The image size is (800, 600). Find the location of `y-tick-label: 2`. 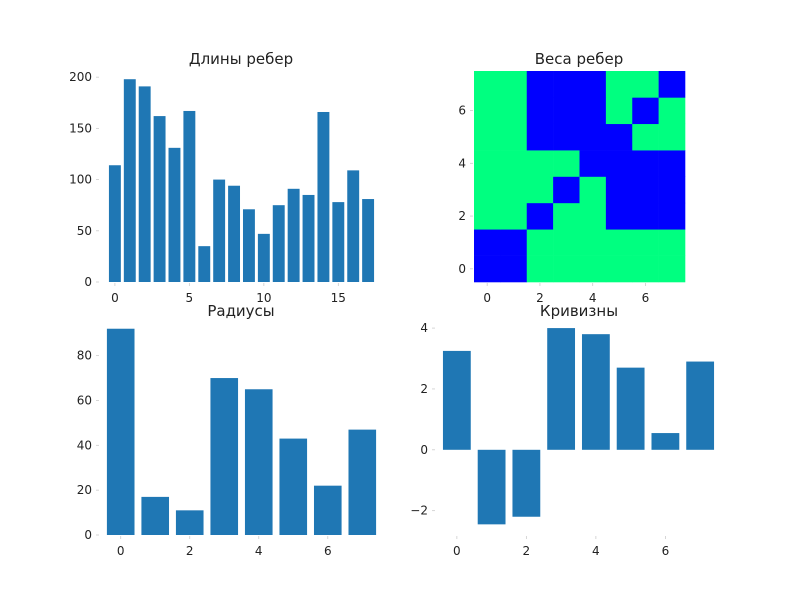

y-tick-label: 2 is located at coordinates (424, 389).